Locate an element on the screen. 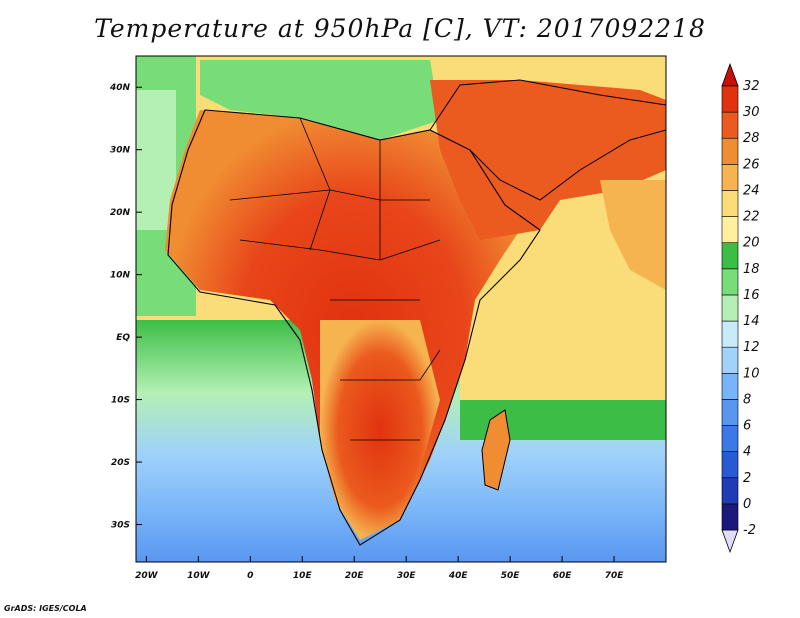 The height and width of the screenshot is (618, 800). colorbar-low-arrow is located at coordinates (730, 541).